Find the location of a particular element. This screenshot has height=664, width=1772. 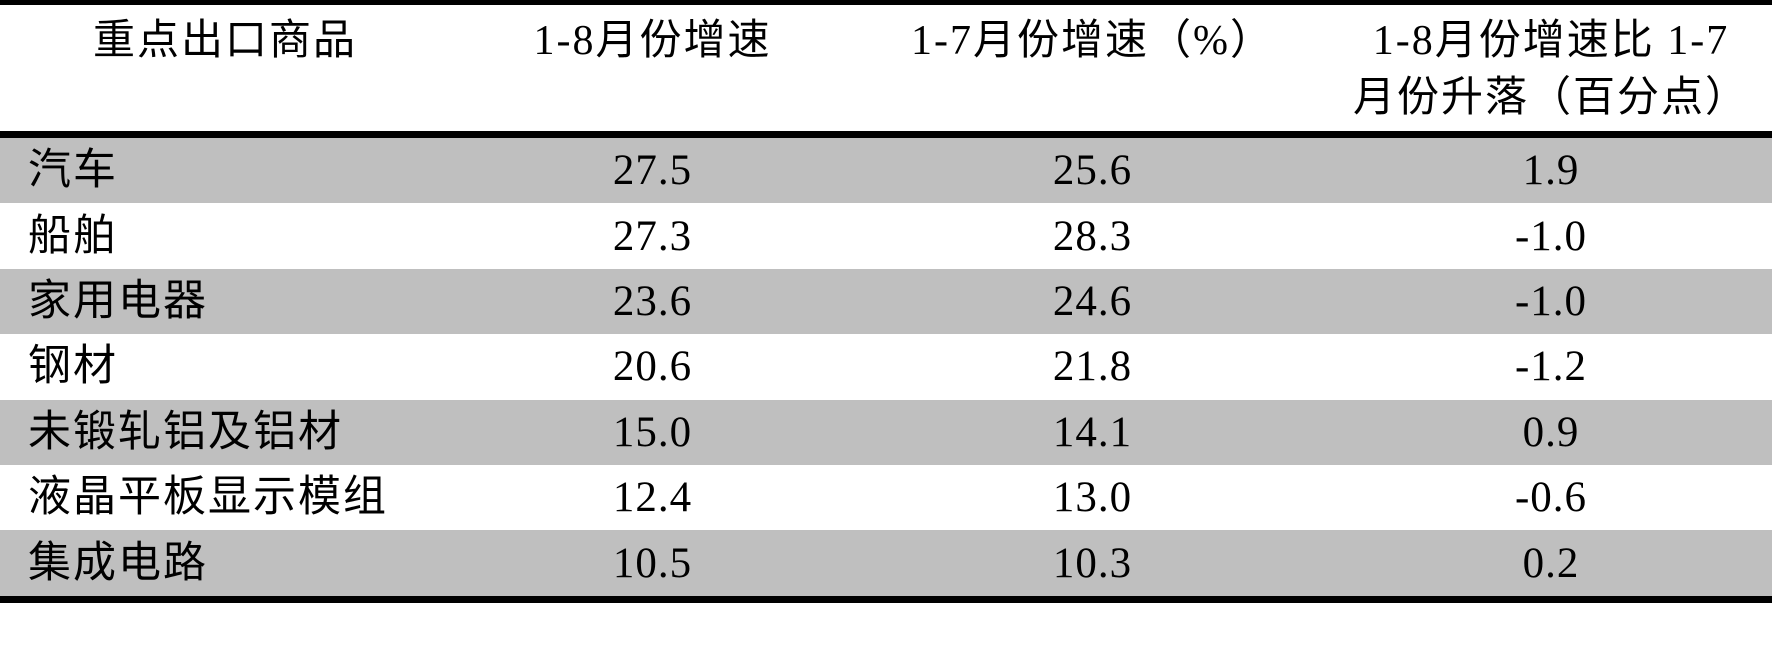

cell-growth-1-7: 10.3 is located at coordinates (1092, 563).